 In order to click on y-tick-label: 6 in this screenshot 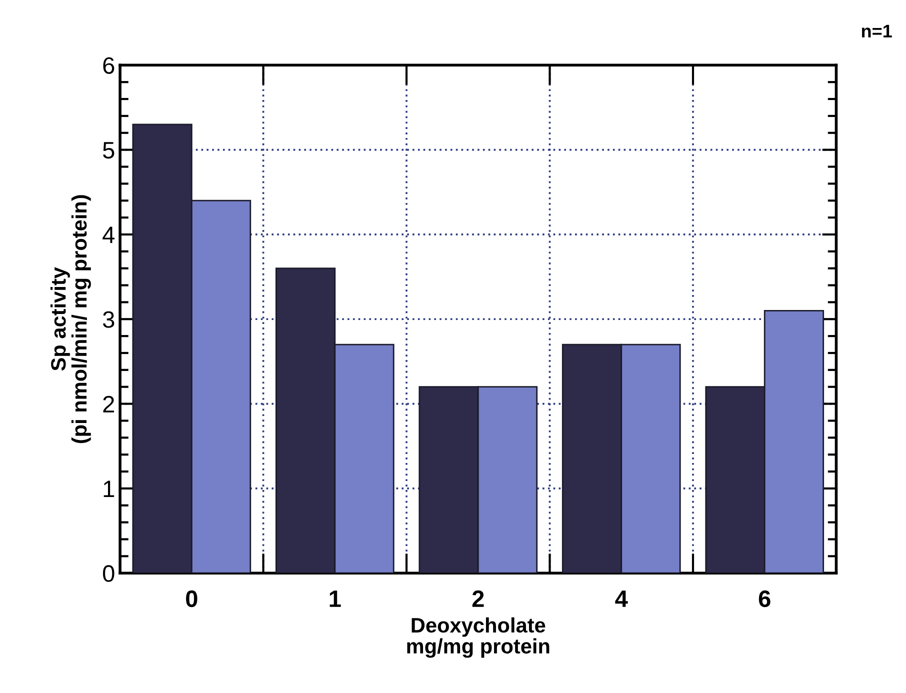, I will do `click(108, 65)`.